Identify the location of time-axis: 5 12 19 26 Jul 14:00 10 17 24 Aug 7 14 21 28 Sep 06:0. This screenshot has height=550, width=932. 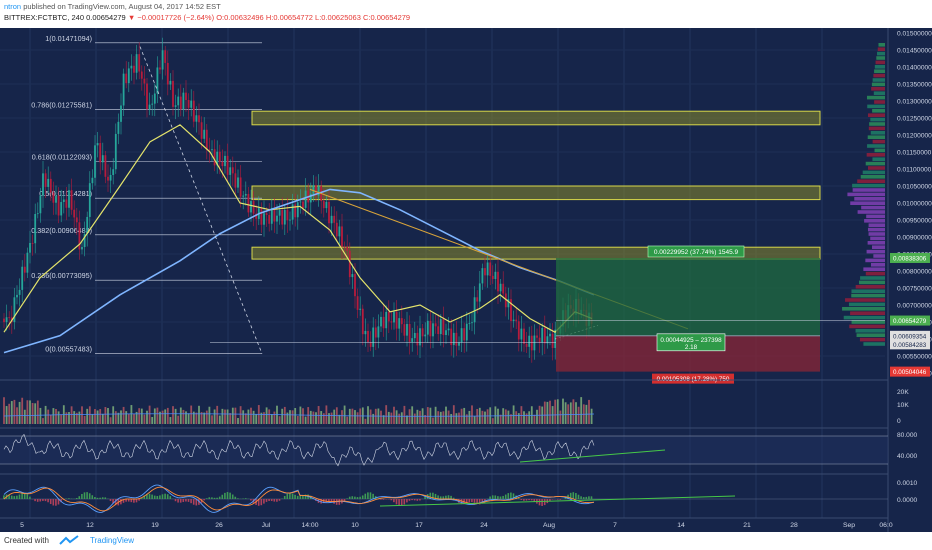
(446, 523).